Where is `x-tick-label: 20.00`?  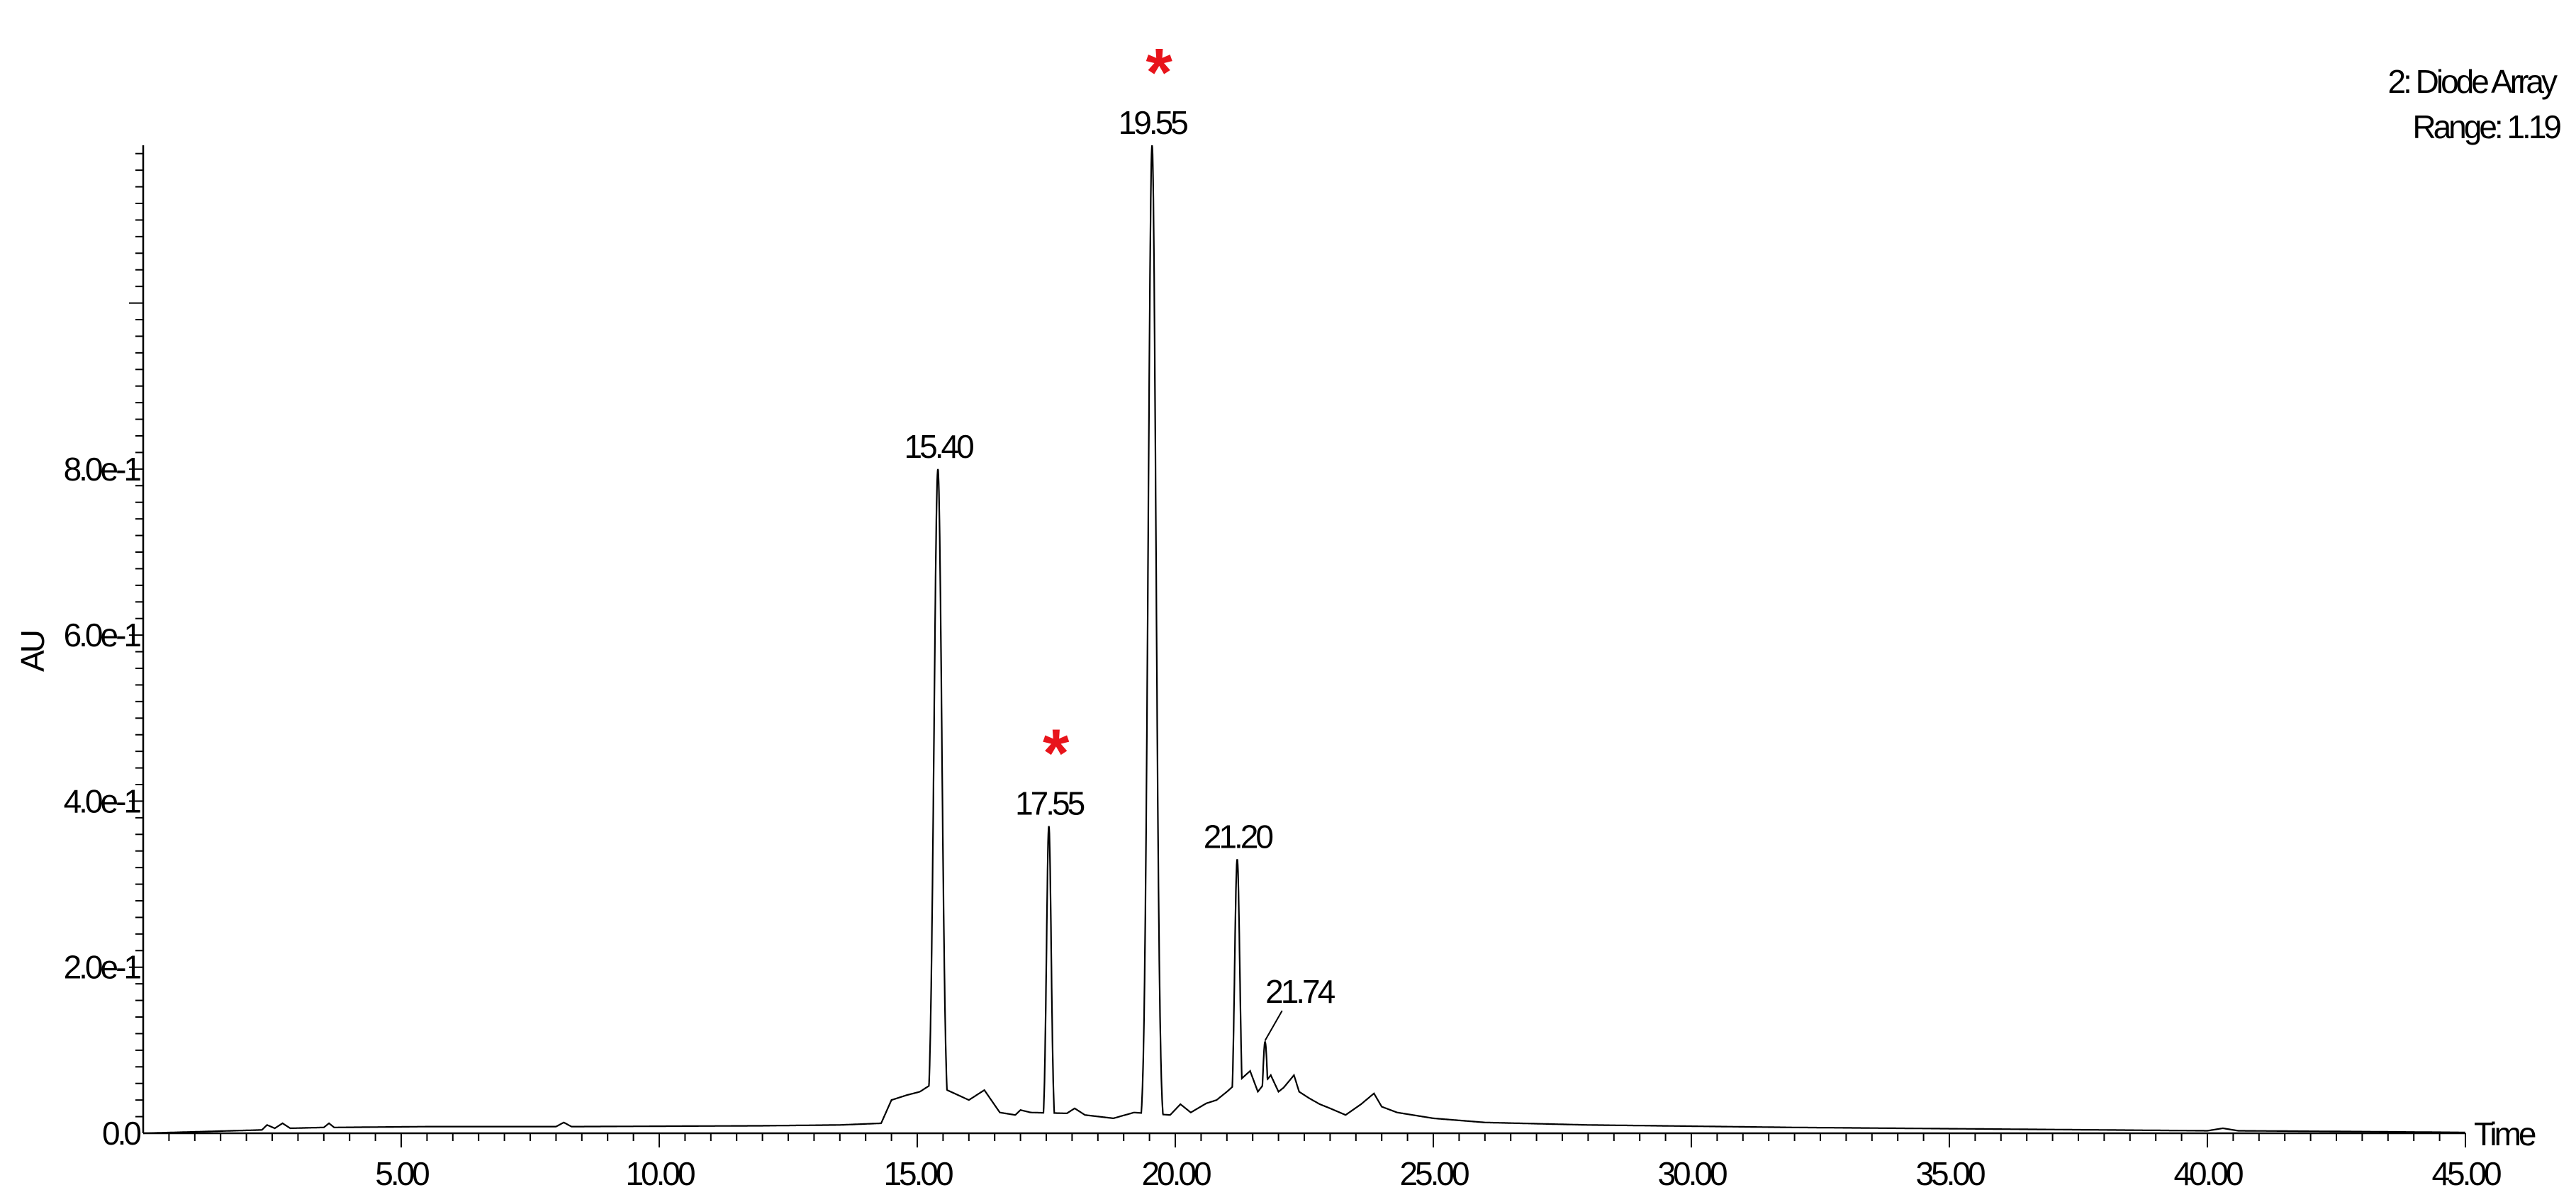 x-tick-label: 20.00 is located at coordinates (1176, 1174).